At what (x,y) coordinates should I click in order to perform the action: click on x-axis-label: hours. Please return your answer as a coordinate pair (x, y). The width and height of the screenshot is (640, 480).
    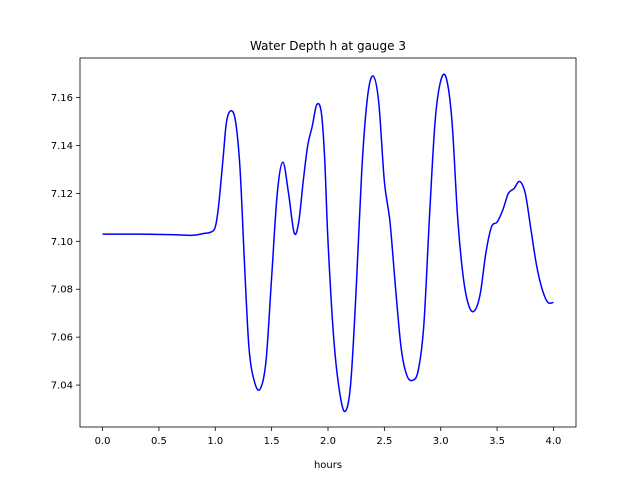
    Looking at the image, I should click on (328, 465).